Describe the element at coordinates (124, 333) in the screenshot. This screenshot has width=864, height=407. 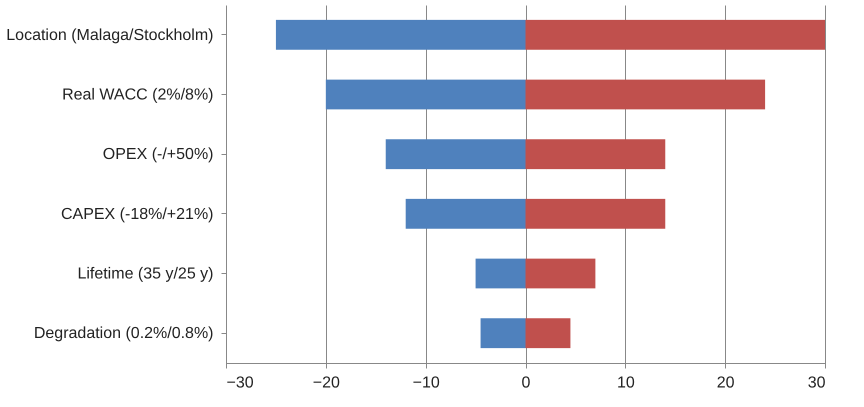
I see `y-tick-label: Degradation (0.2%/0.8%)` at that location.